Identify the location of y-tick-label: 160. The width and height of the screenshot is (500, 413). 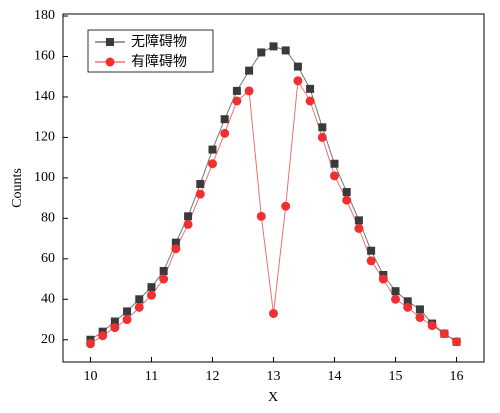
(44, 56).